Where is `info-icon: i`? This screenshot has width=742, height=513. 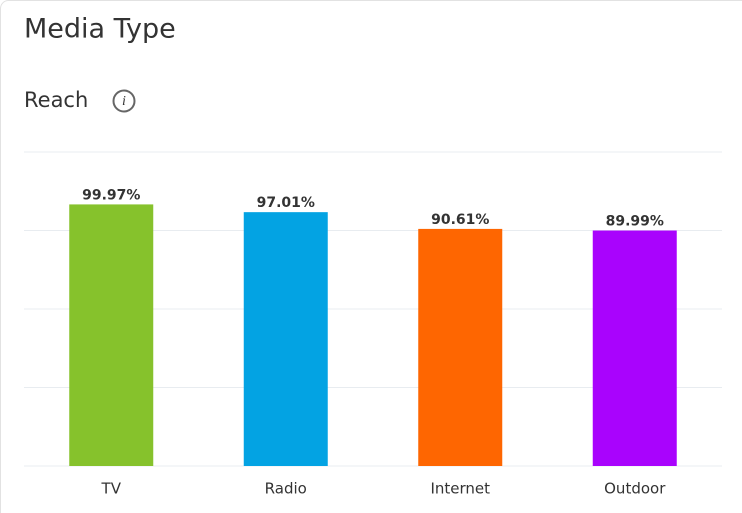 info-icon: i is located at coordinates (124, 101).